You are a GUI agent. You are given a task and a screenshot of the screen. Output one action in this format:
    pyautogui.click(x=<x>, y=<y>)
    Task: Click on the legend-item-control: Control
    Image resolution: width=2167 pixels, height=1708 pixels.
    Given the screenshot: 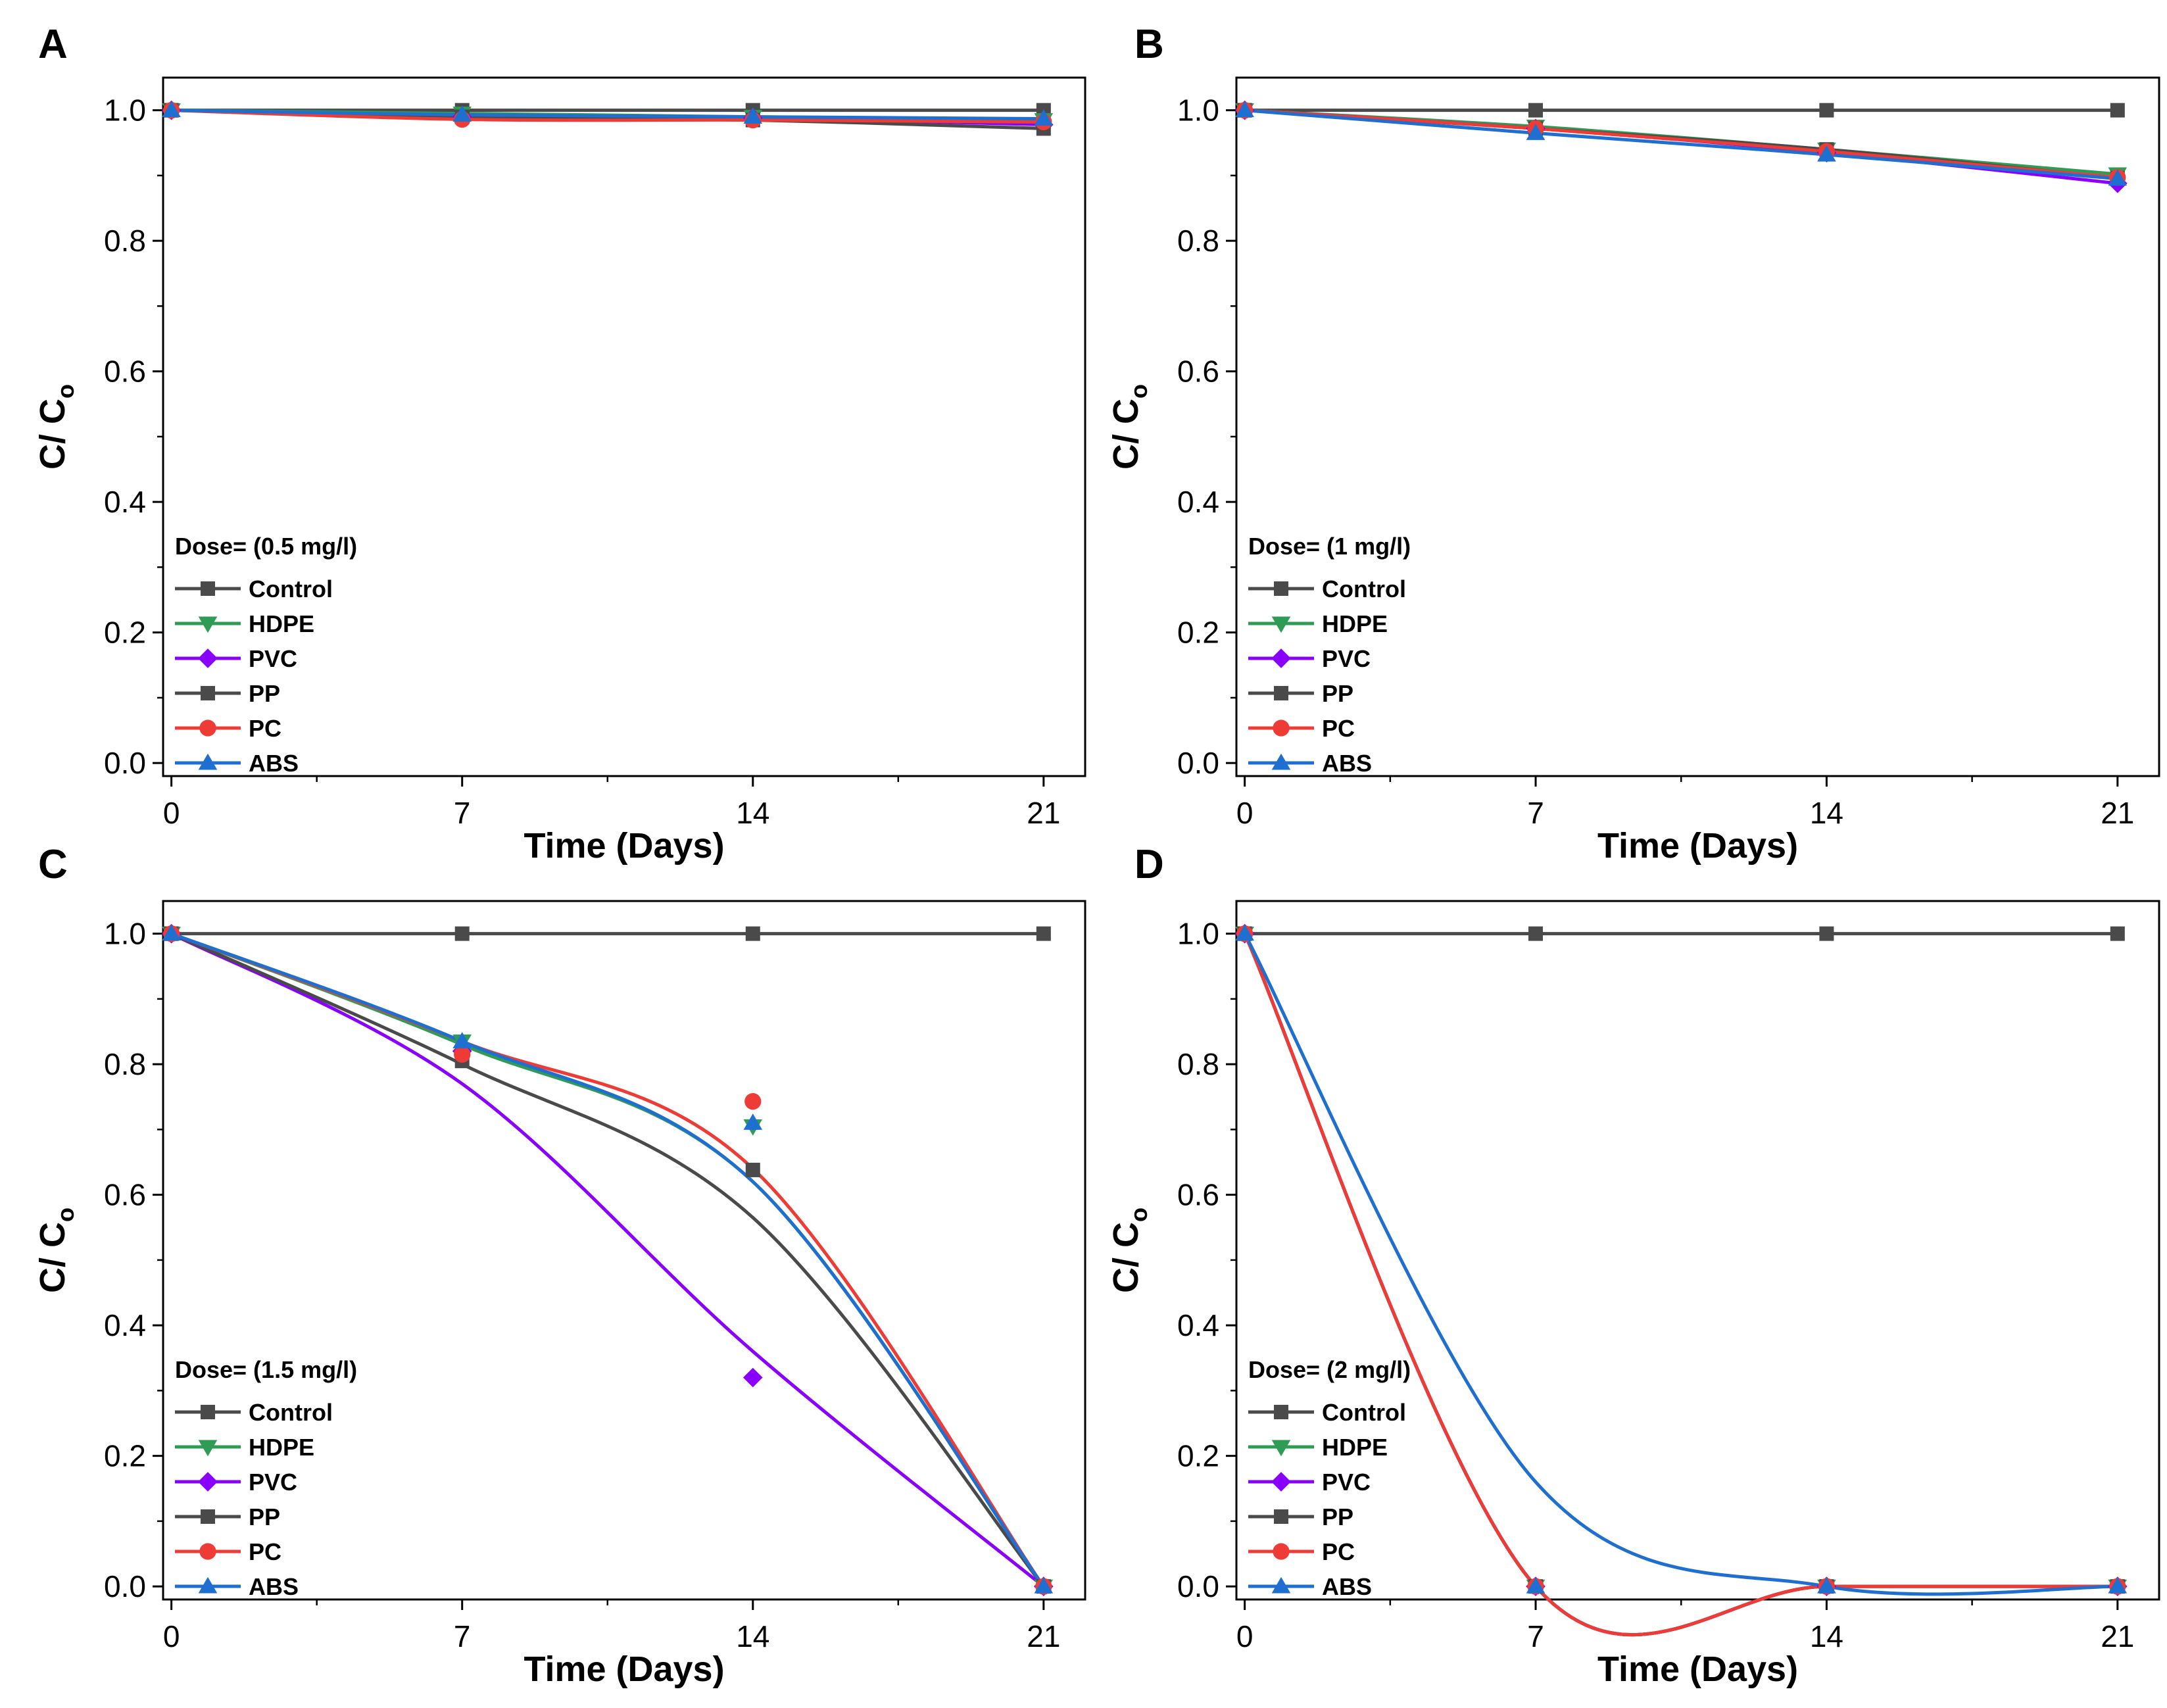 What is the action you would take?
    pyautogui.click(x=1327, y=588)
    